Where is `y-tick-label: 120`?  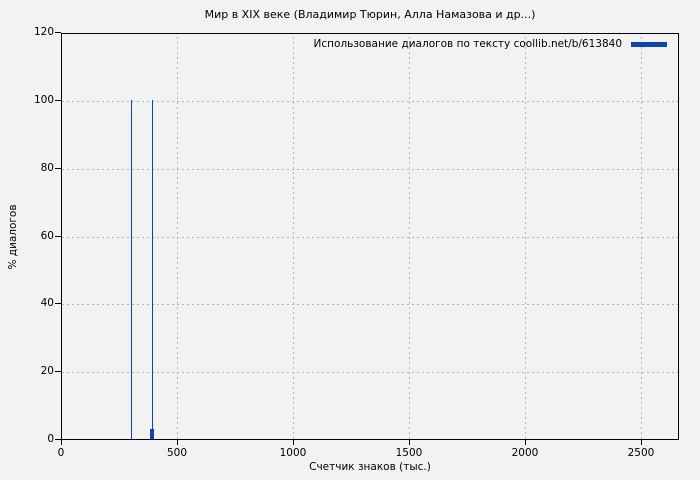
y-tick-label: 120 is located at coordinates (43, 32).